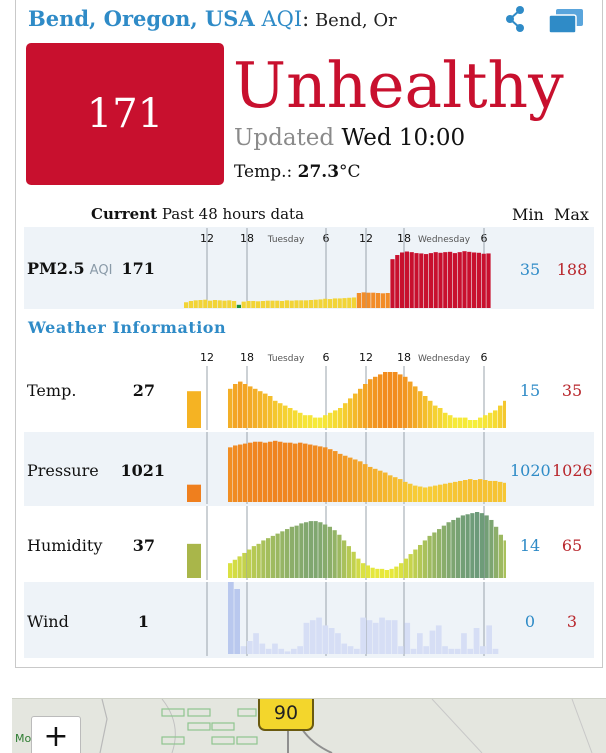 The width and height of the screenshot is (606, 753). I want to click on humidity-chart, so click(336, 544).